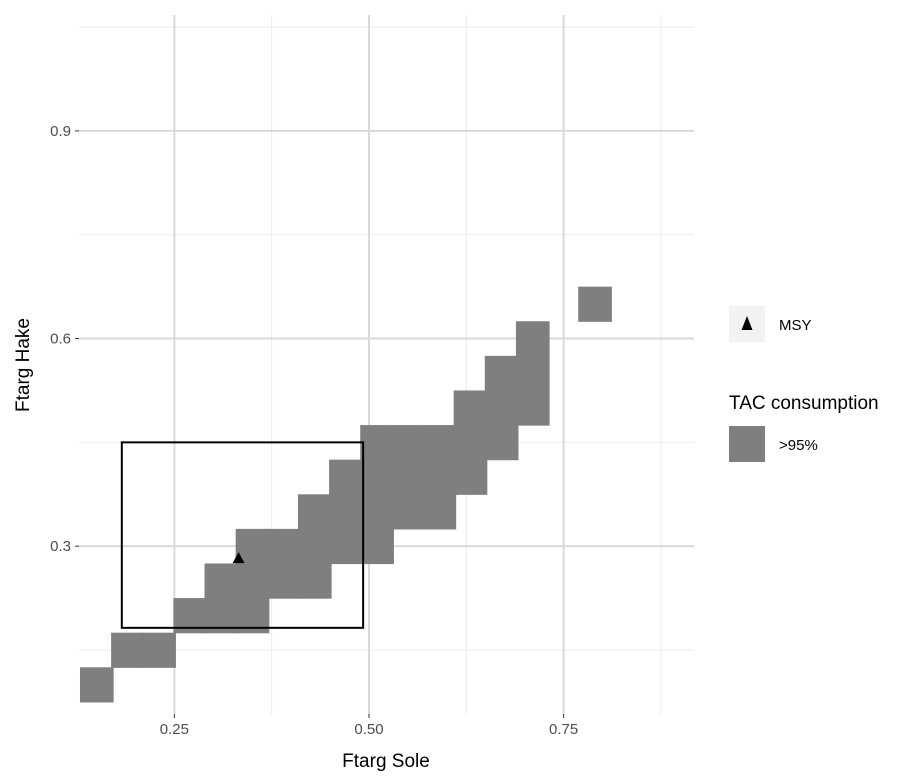  Describe the element at coordinates (386, 761) in the screenshot. I see `x-axis-title: Ftarg Sole` at that location.